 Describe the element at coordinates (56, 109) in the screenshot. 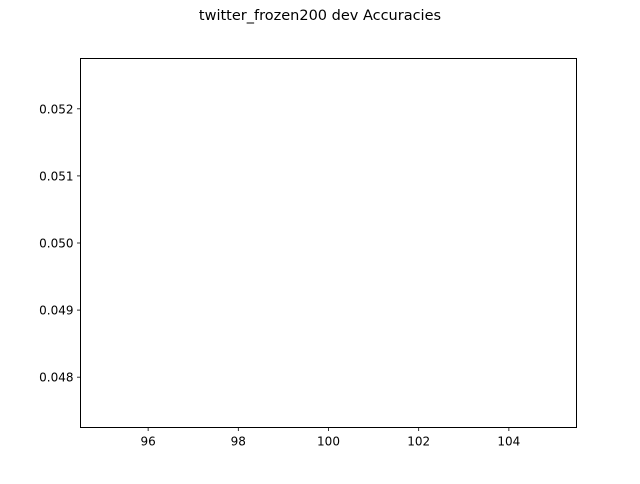

I see `y-tick-label: 0.052` at that location.